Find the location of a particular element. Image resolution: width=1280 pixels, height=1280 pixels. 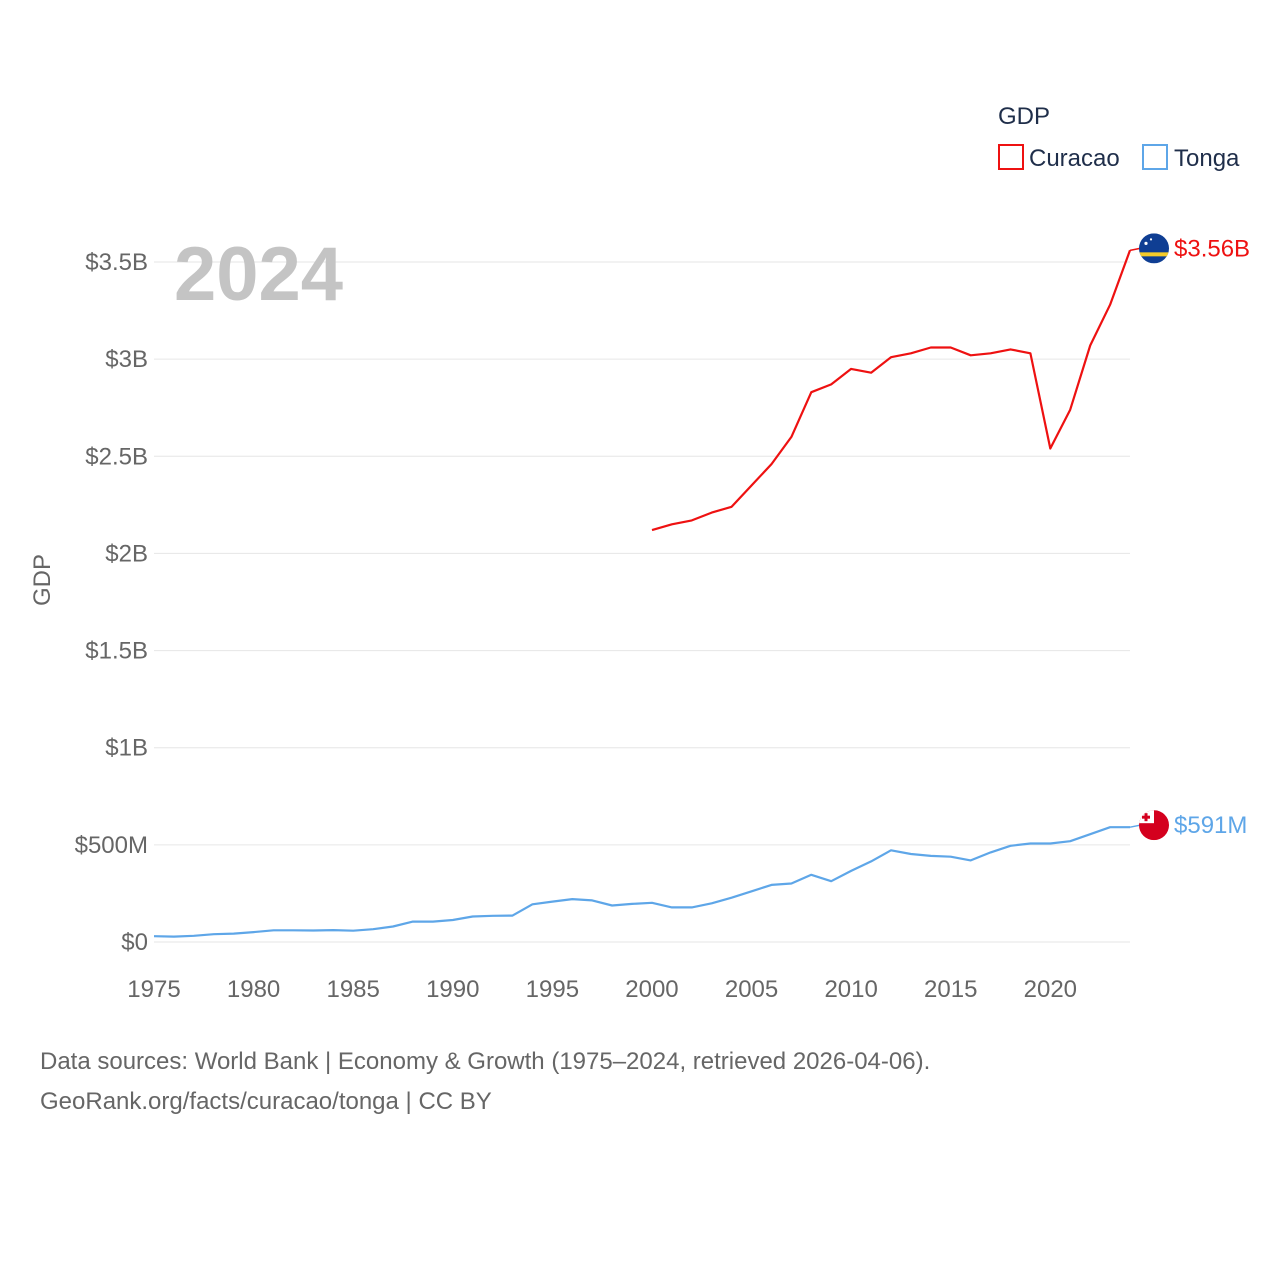

series-line-tonga is located at coordinates (641, 882).